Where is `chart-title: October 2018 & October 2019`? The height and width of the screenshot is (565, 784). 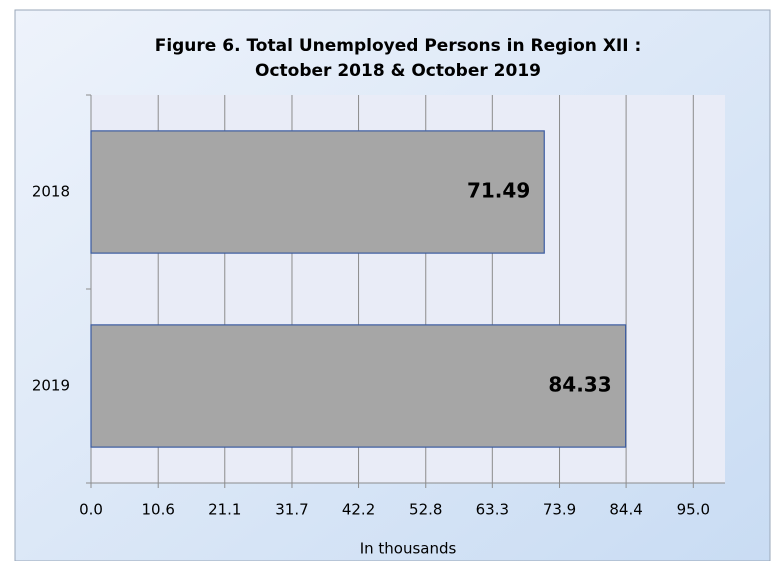
chart-title: October 2018 & October 2019 is located at coordinates (398, 71).